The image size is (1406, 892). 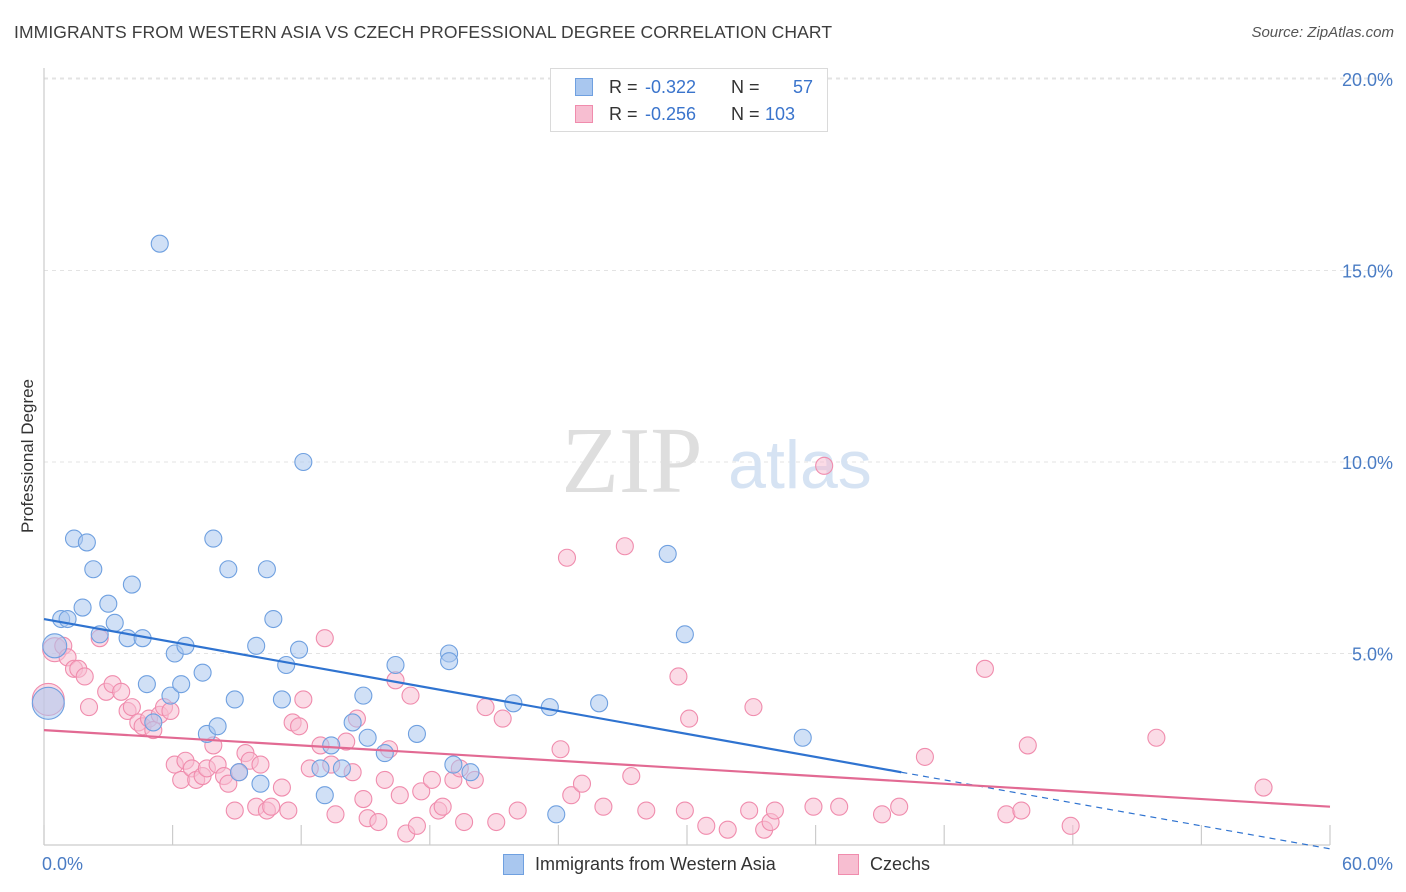 I want to click on source-credit: Source: ZipAtlas.com, so click(x=1322, y=32).